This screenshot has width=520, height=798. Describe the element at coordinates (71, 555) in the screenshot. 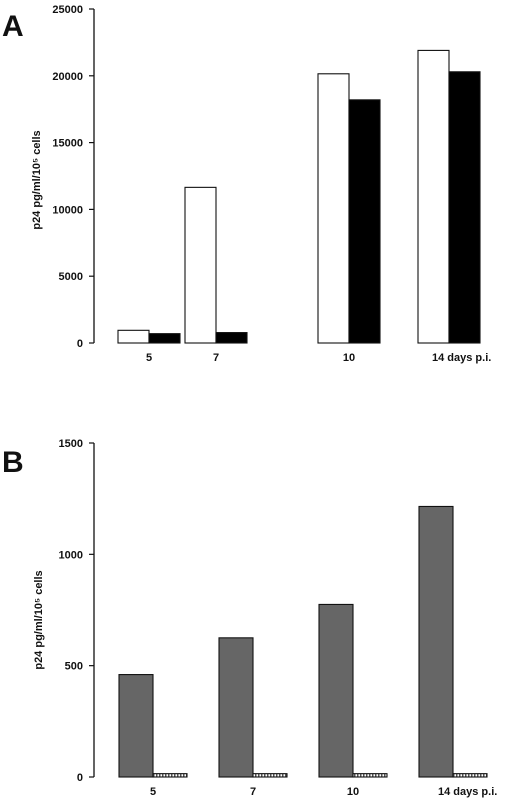

I see `y-tick-label: 1000` at that location.